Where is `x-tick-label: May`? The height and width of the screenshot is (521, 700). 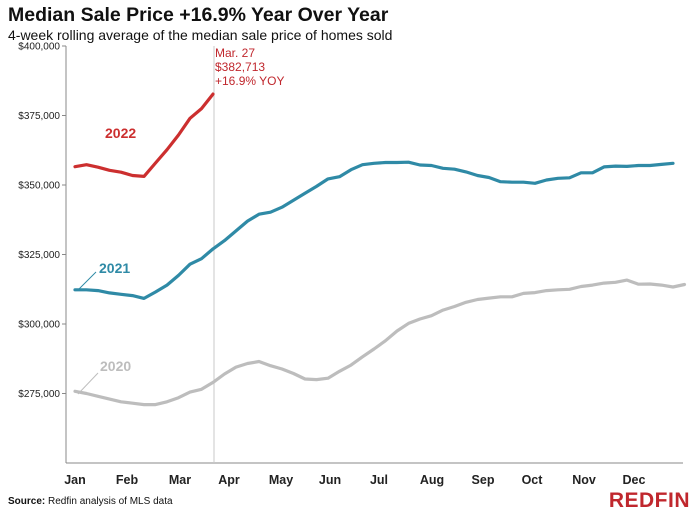 x-tick-label: May is located at coordinates (281, 480).